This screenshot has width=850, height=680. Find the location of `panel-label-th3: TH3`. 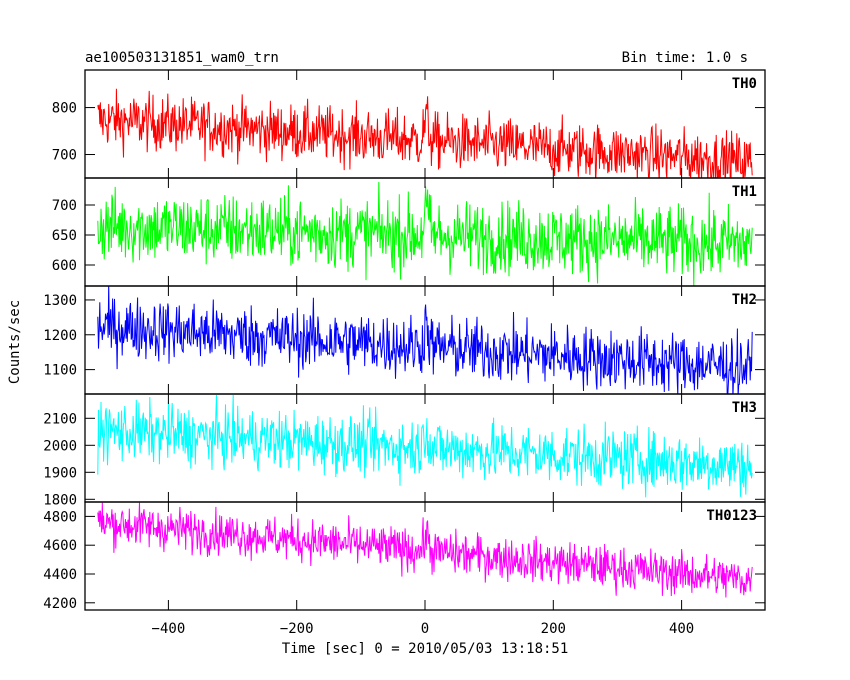

panel-label-th3: TH3 is located at coordinates (744, 408).